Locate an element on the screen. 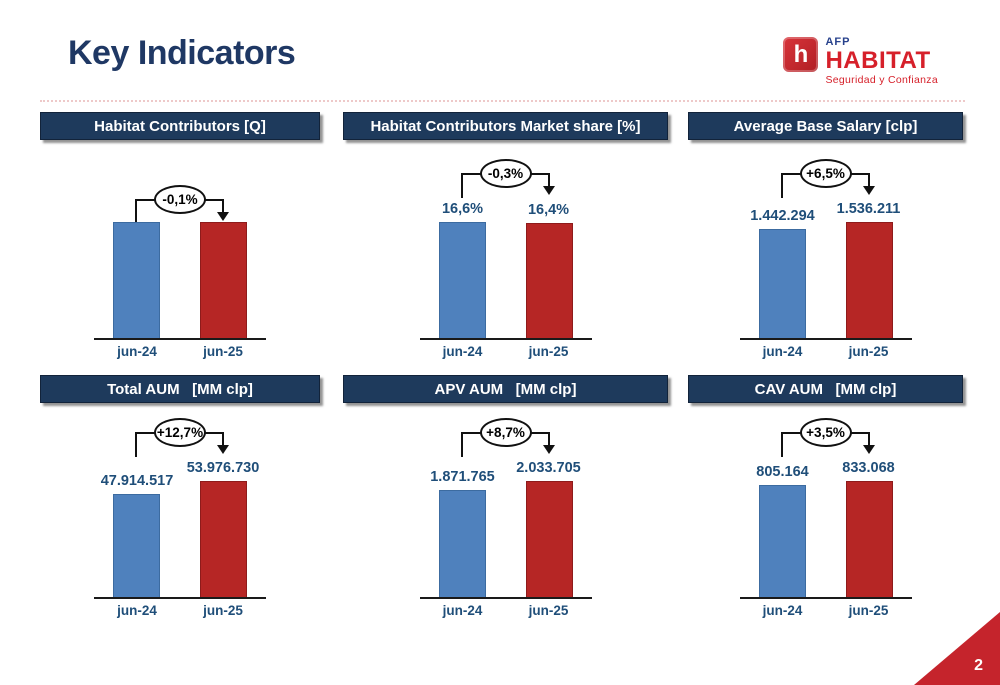 The width and height of the screenshot is (1000, 685). logo-afp-text: AFP is located at coordinates (838, 42).